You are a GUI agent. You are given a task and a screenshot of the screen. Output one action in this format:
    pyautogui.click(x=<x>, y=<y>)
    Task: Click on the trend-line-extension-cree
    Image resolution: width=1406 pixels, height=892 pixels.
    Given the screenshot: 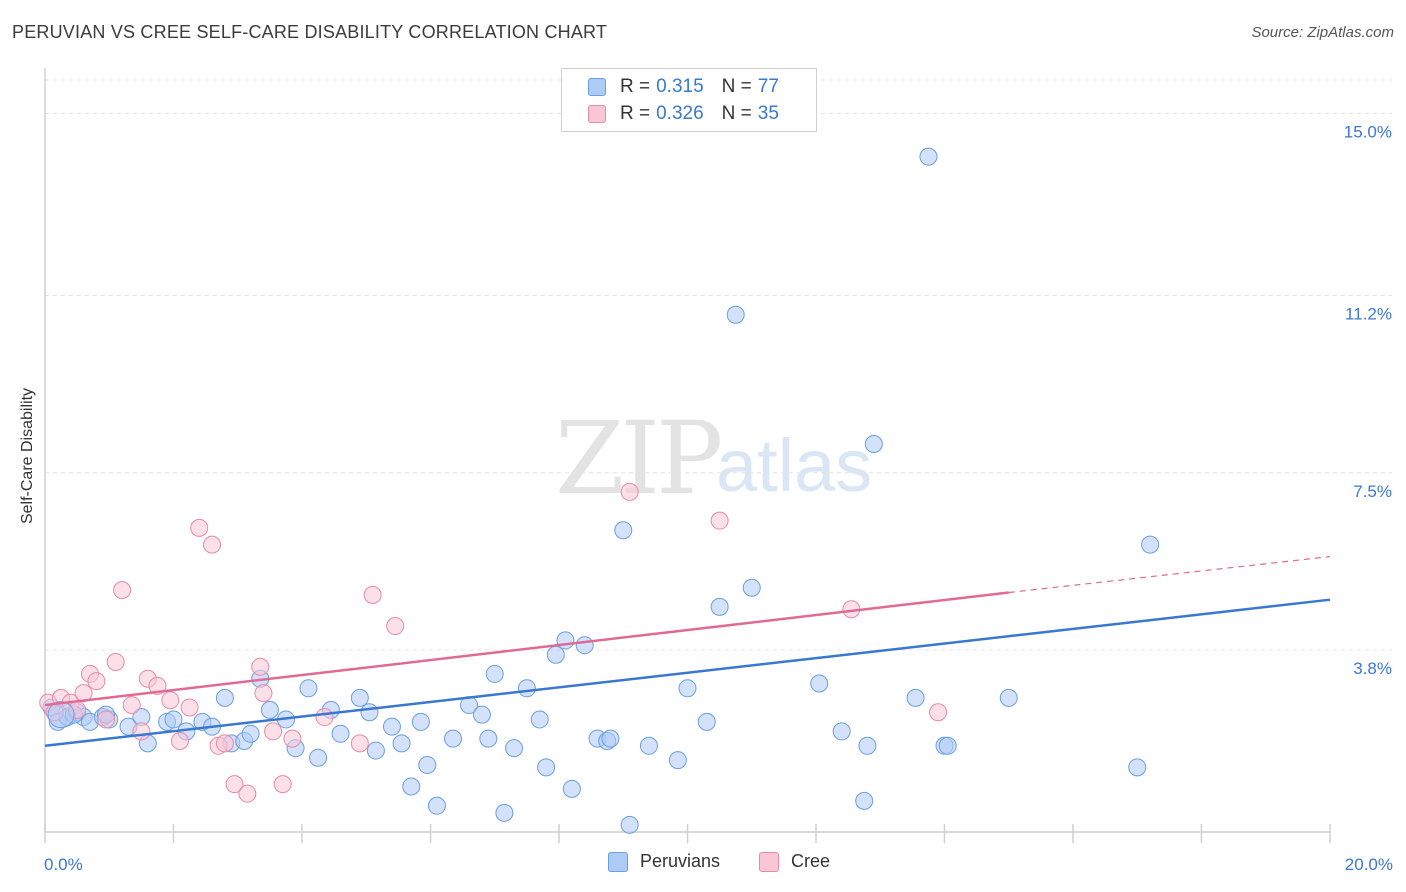 What is the action you would take?
    pyautogui.click(x=1169, y=574)
    